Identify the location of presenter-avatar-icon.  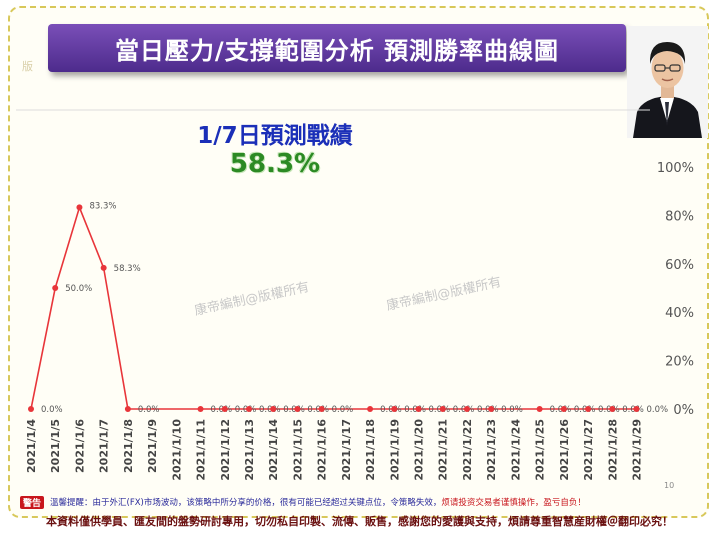
(667, 82).